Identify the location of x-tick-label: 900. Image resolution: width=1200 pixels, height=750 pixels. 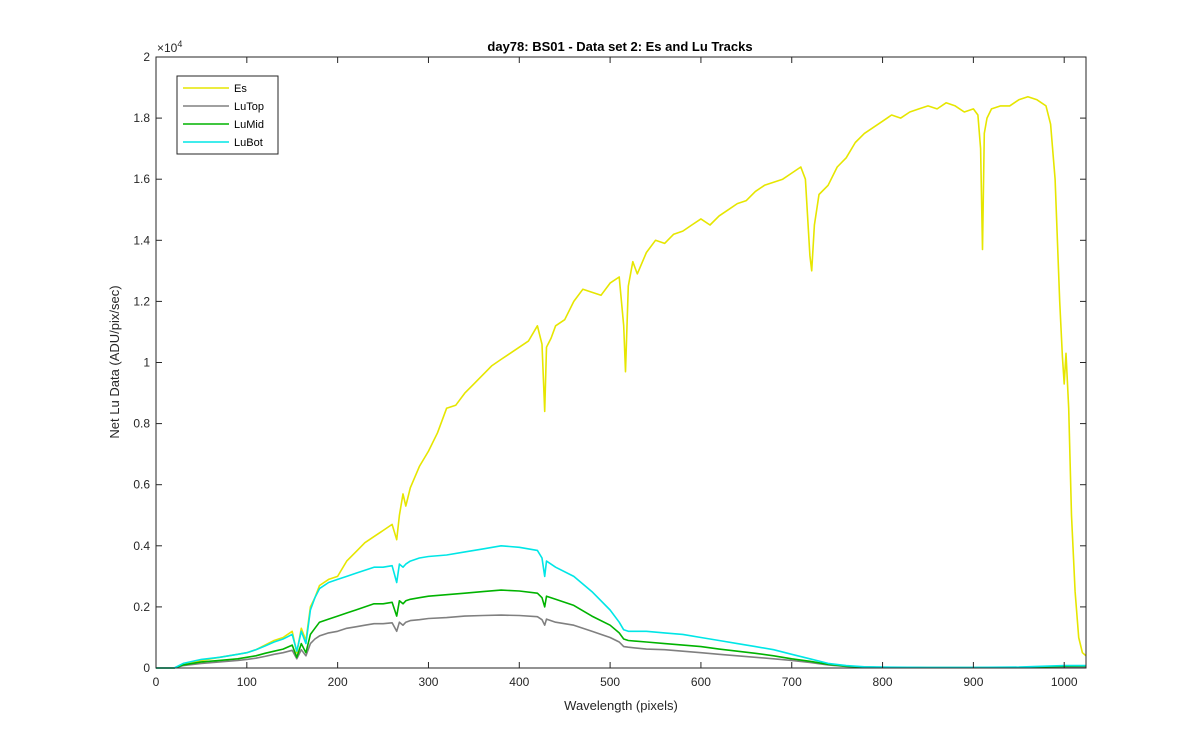
(973, 682).